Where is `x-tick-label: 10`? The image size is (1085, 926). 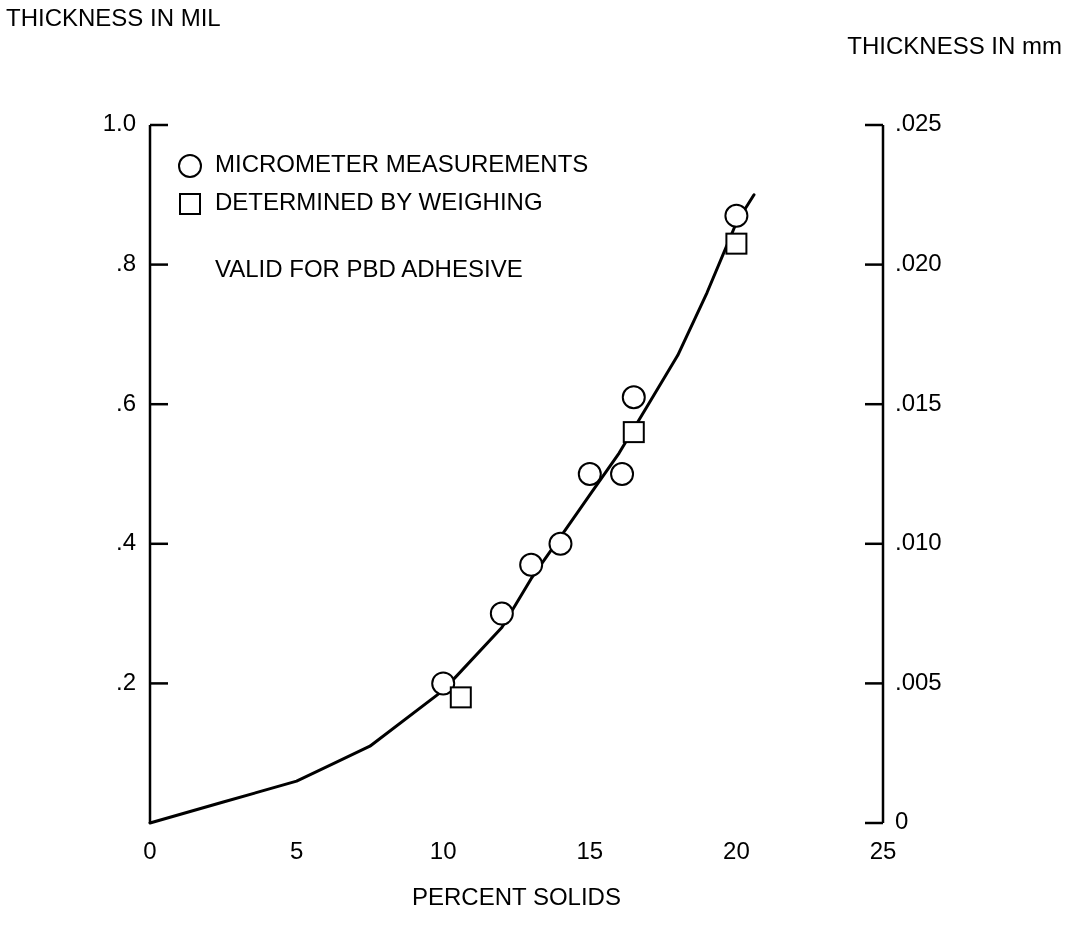
x-tick-label: 10 is located at coordinates (443, 850).